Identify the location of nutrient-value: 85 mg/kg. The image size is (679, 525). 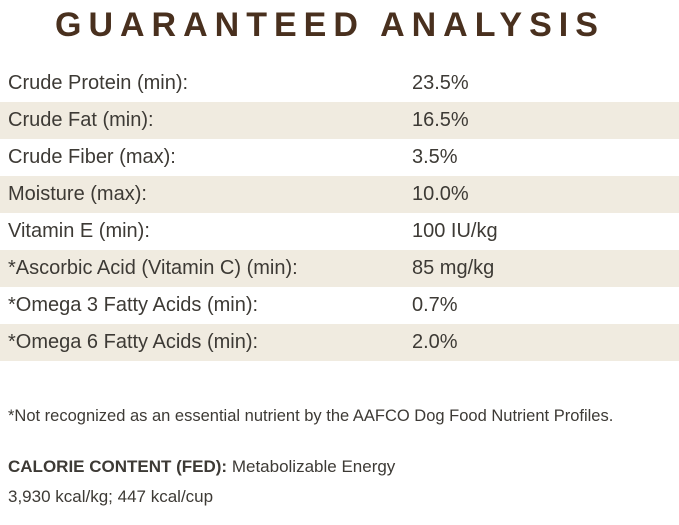
(453, 268).